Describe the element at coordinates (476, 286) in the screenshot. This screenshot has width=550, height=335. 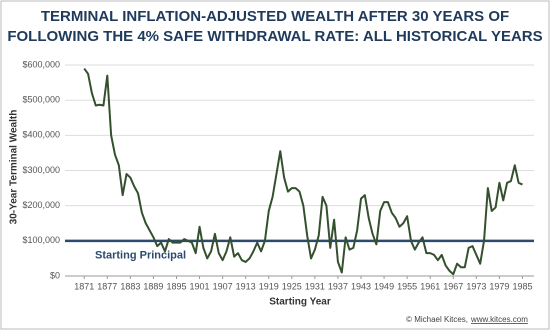
I see `x-tick-label: 1973` at that location.